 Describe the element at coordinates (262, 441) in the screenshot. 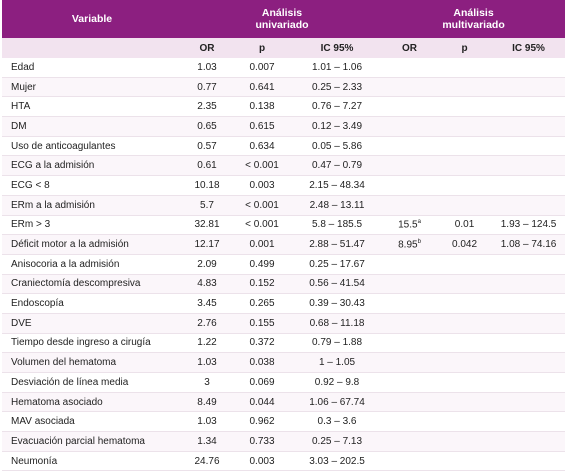

I see `value-cell: 0.733` at that location.